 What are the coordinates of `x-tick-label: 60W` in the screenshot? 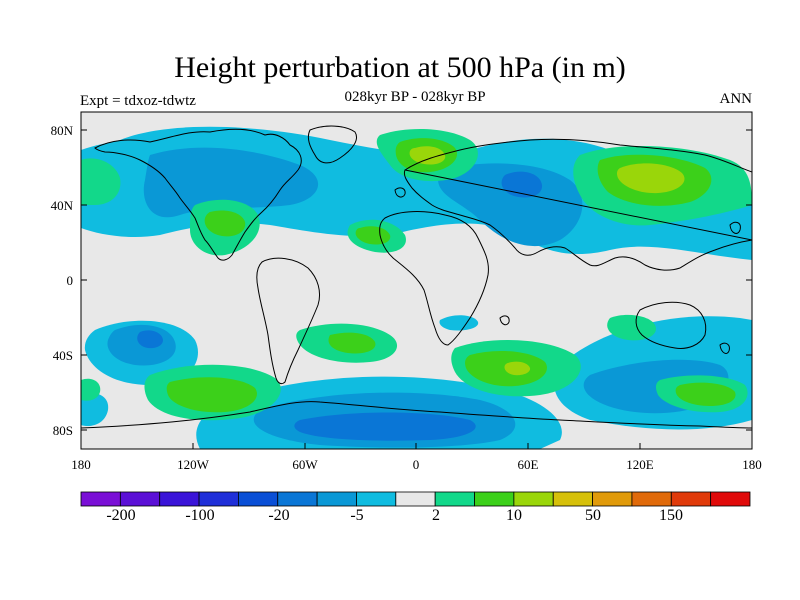 It's located at (305, 464).